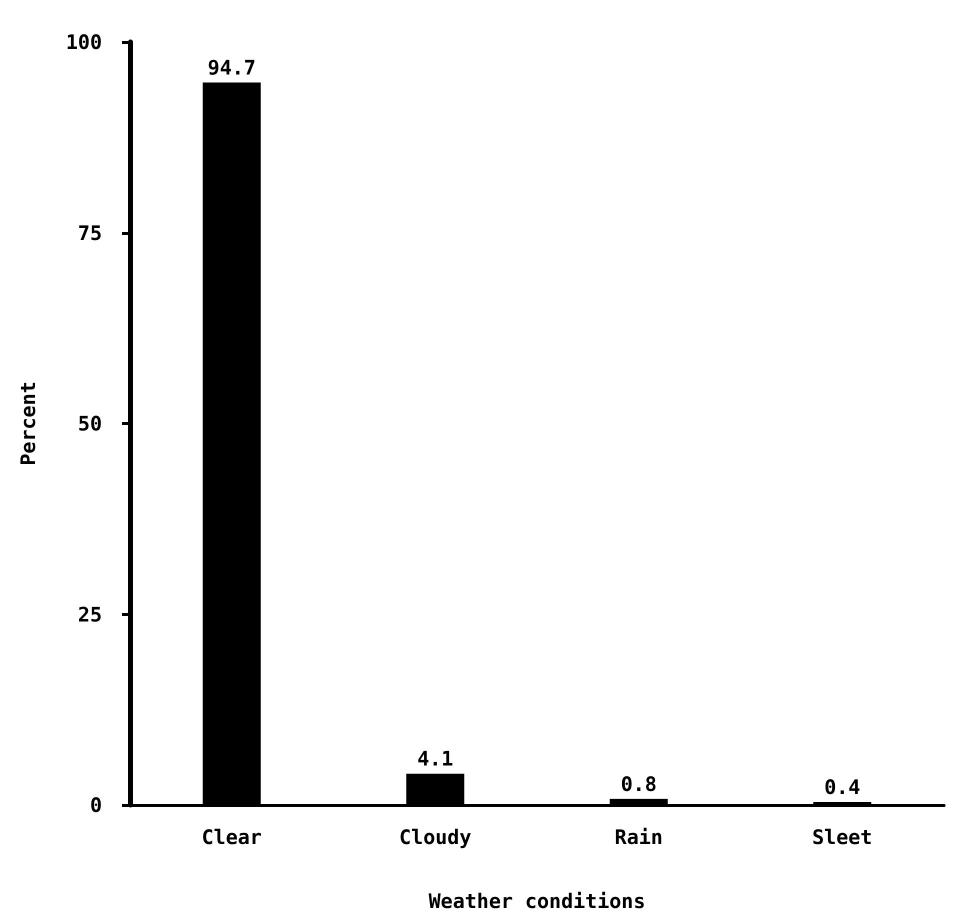 This screenshot has height=922, width=964. Describe the element at coordinates (232, 837) in the screenshot. I see `x-tick-label: Clear` at that location.